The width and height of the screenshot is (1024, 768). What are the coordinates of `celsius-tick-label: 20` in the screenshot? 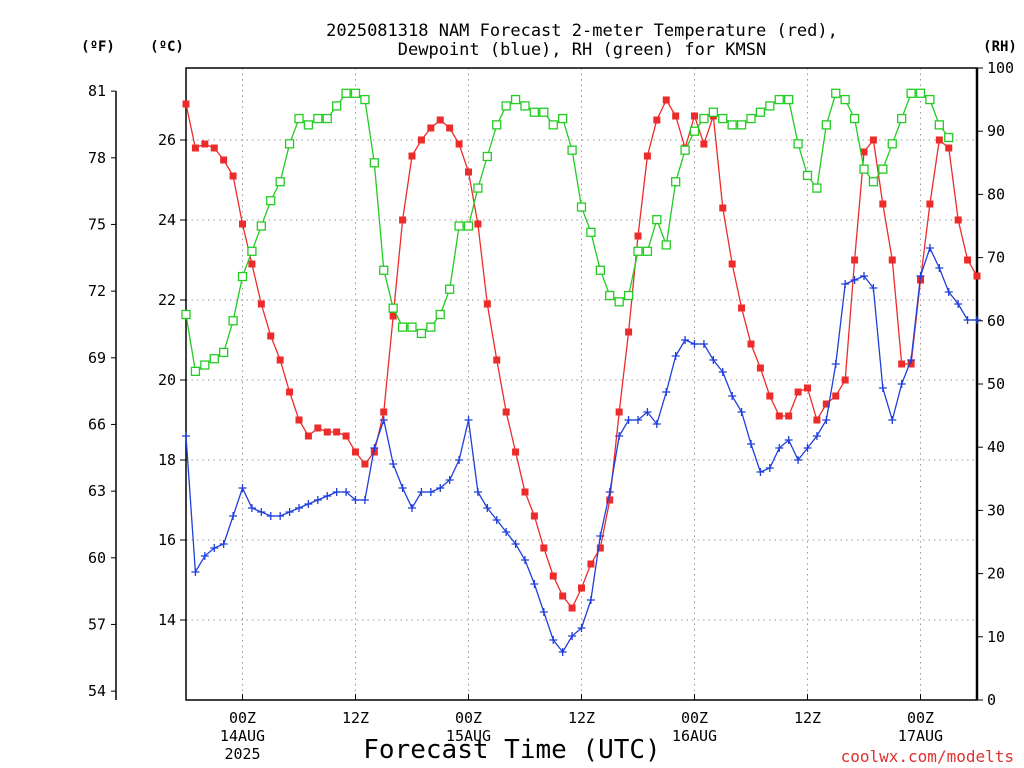 It's located at (167, 380).